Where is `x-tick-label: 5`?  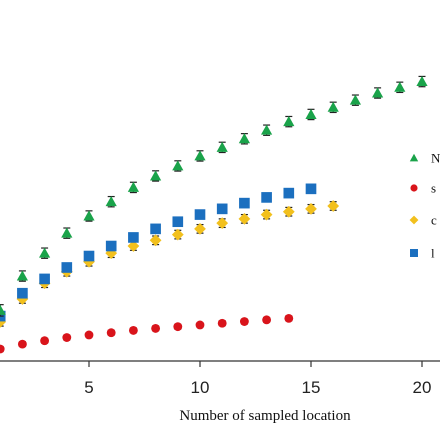 x-tick-label: 5 is located at coordinates (88, 387).